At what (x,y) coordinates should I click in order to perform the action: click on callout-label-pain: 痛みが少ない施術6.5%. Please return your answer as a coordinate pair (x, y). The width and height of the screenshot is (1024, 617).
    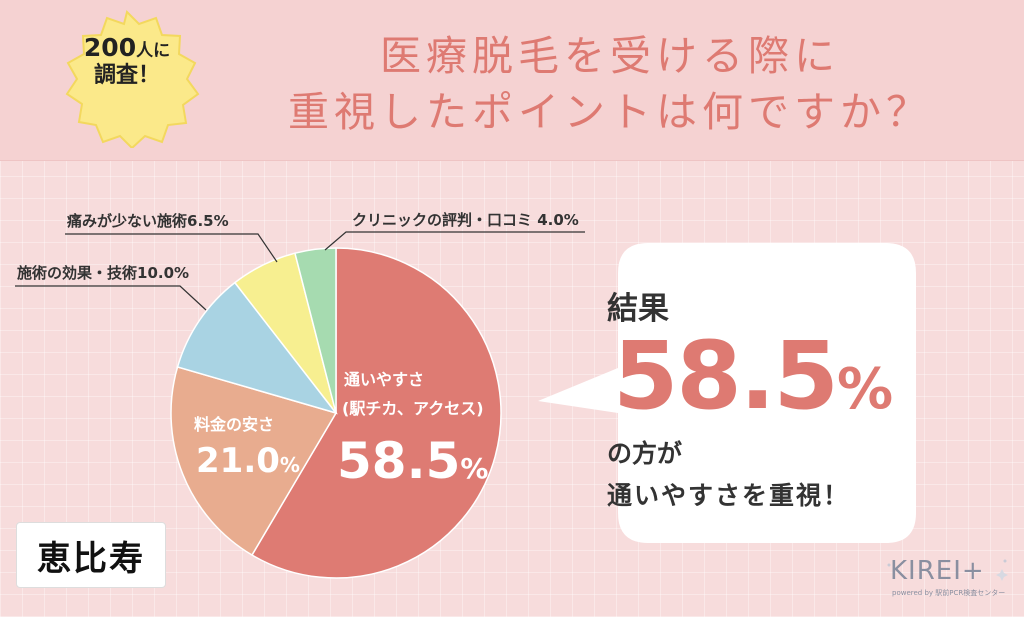
    Looking at the image, I should click on (147, 221).